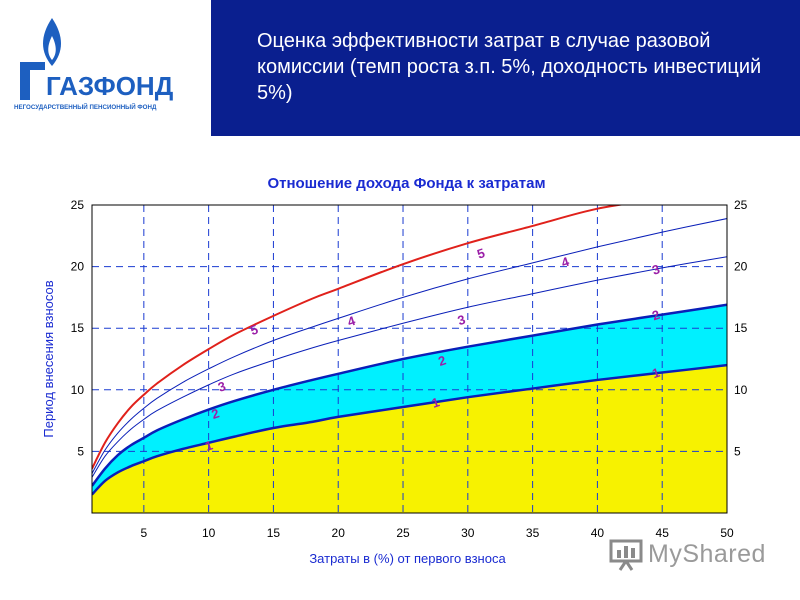 This screenshot has height=600, width=800. What do you see at coordinates (80, 451) in the screenshot?
I see `y-tick-label-left: 5` at bounding box center [80, 451].